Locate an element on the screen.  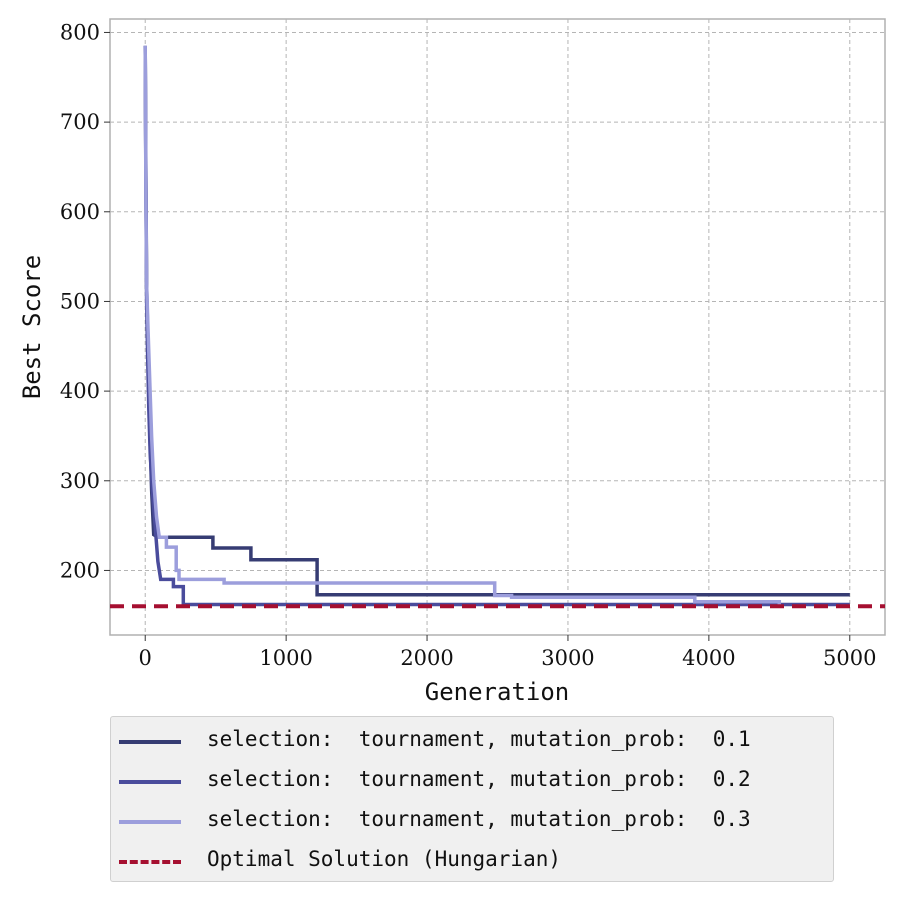
x-tick-label: 0 is located at coordinates (145, 658).